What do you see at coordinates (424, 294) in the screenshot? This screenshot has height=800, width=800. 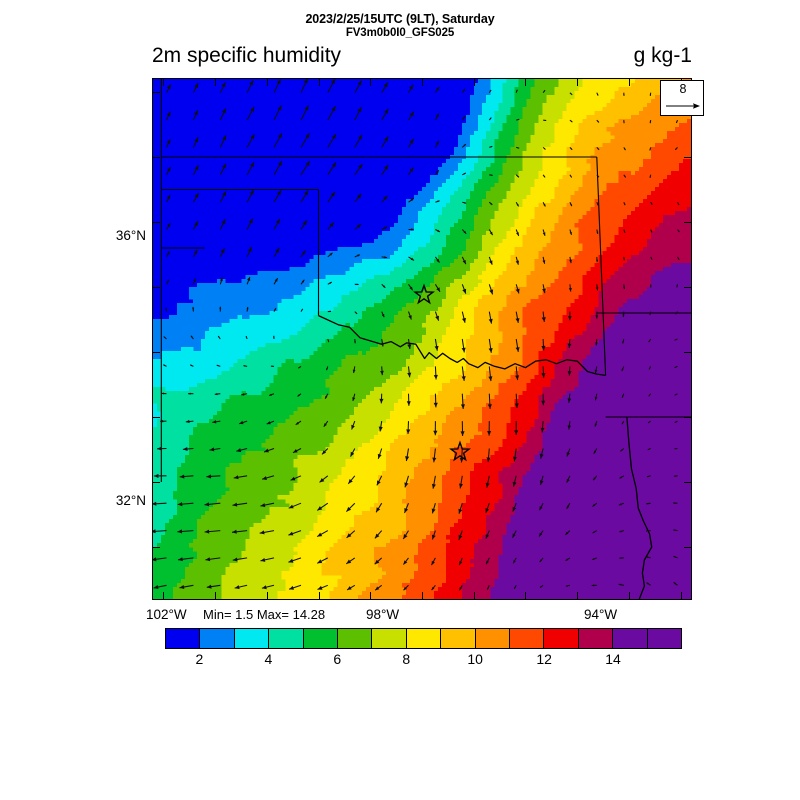 I see `station-star-north` at bounding box center [424, 294].